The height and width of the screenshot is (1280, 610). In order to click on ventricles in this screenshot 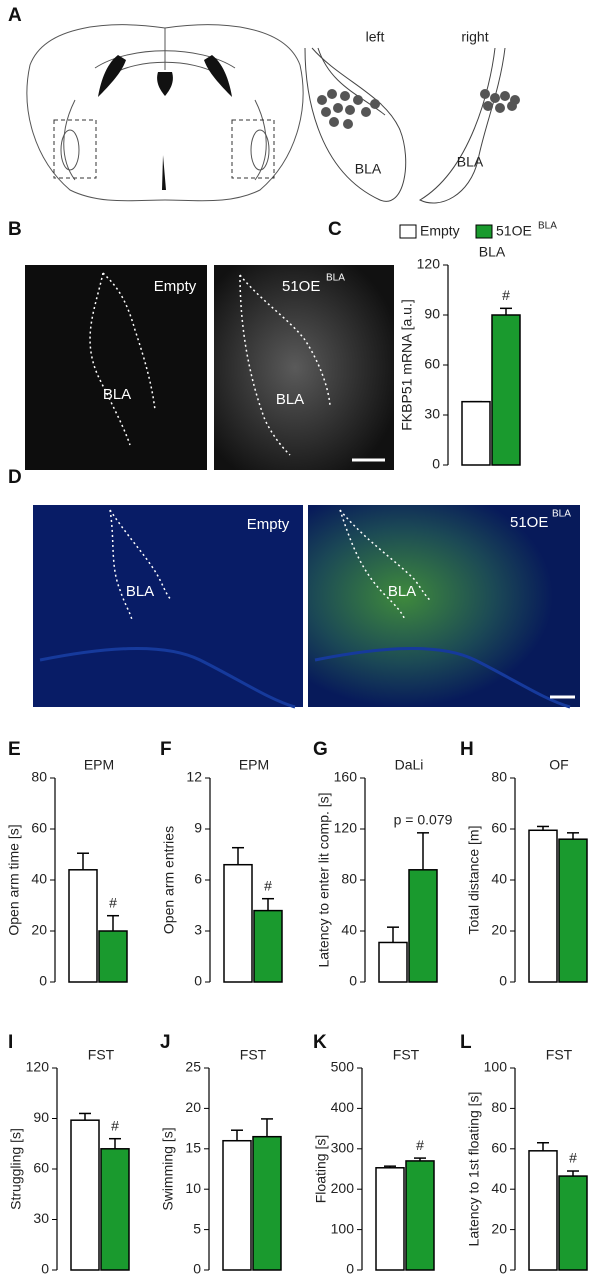, I will do `click(165, 122)`.